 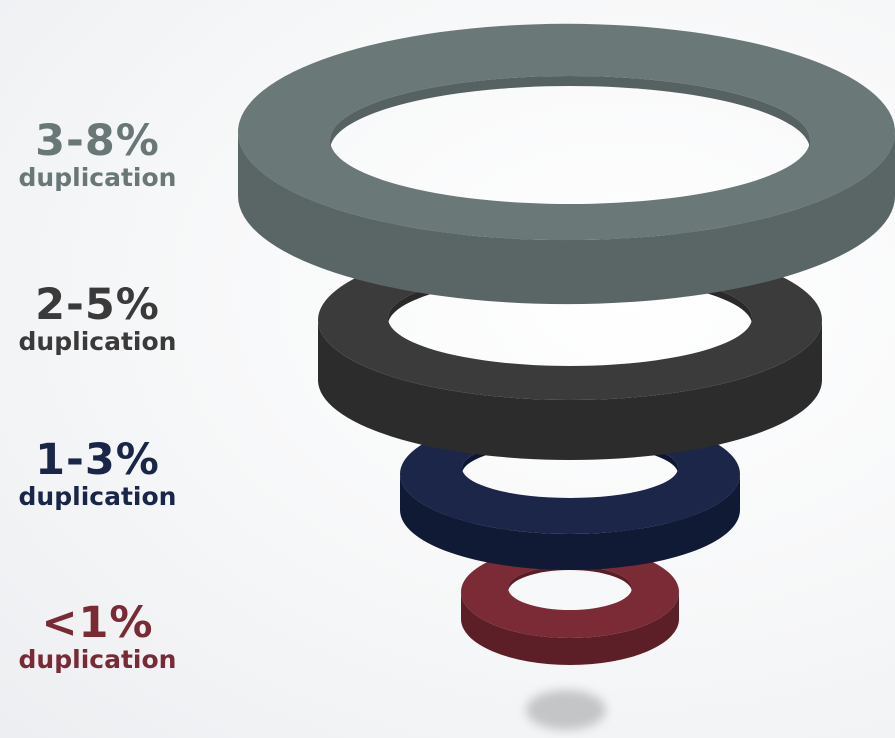 I want to click on level-label-under-1: <1% duplication, so click(x=97, y=637).